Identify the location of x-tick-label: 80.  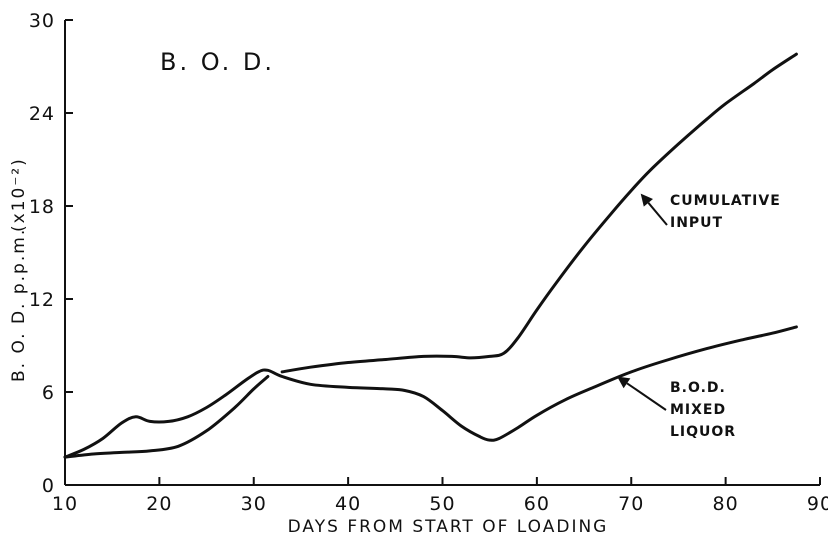
(726, 504).